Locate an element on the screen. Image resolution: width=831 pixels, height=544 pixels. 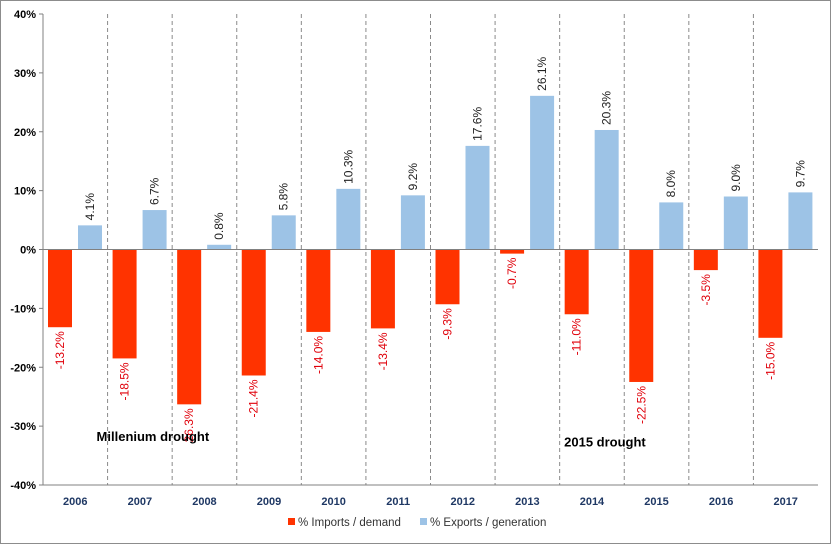
y-tick-label: -10% is located at coordinates (23, 309).